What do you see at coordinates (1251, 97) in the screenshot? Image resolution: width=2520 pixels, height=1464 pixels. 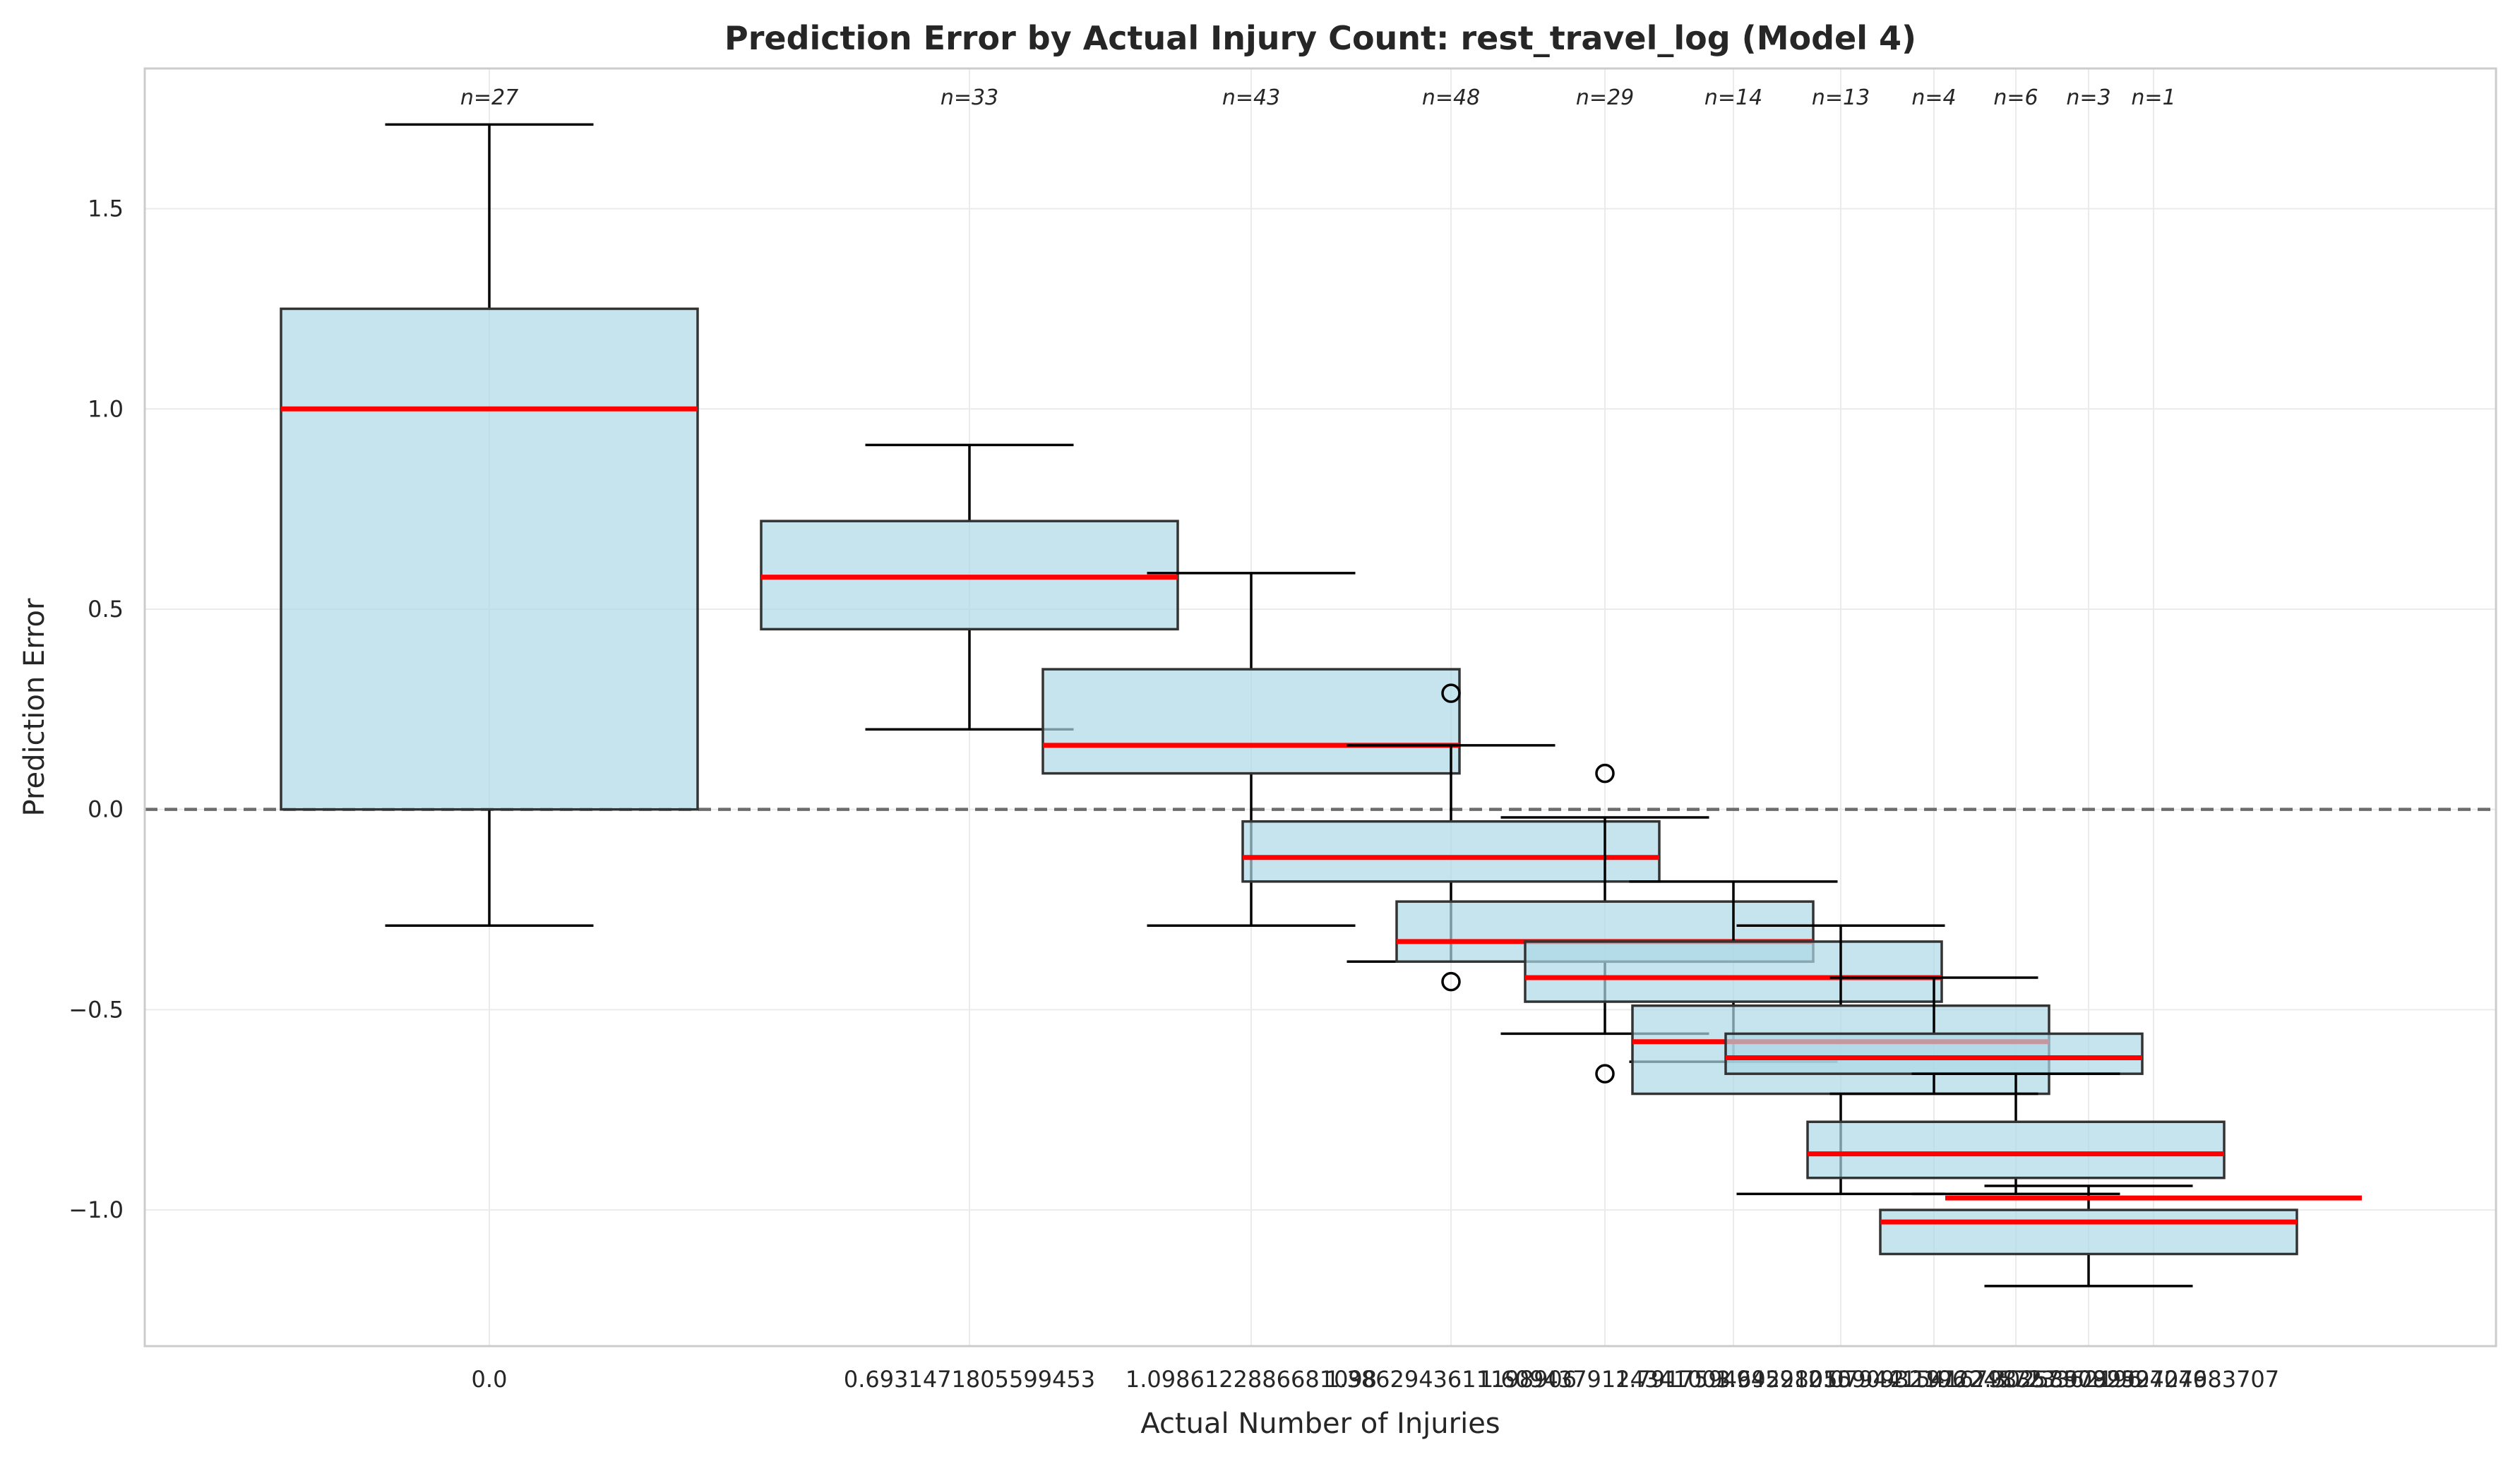 I see `sample-size-label: n=43` at bounding box center [1251, 97].